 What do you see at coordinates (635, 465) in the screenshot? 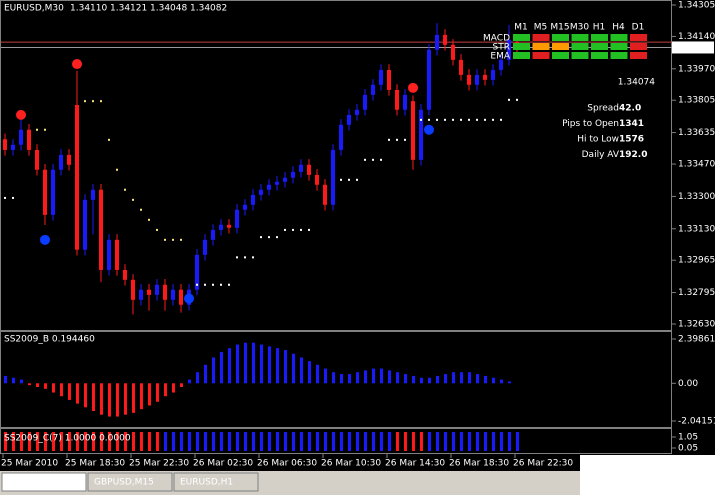
I see `watermark: 618外汇网` at bounding box center [635, 465].